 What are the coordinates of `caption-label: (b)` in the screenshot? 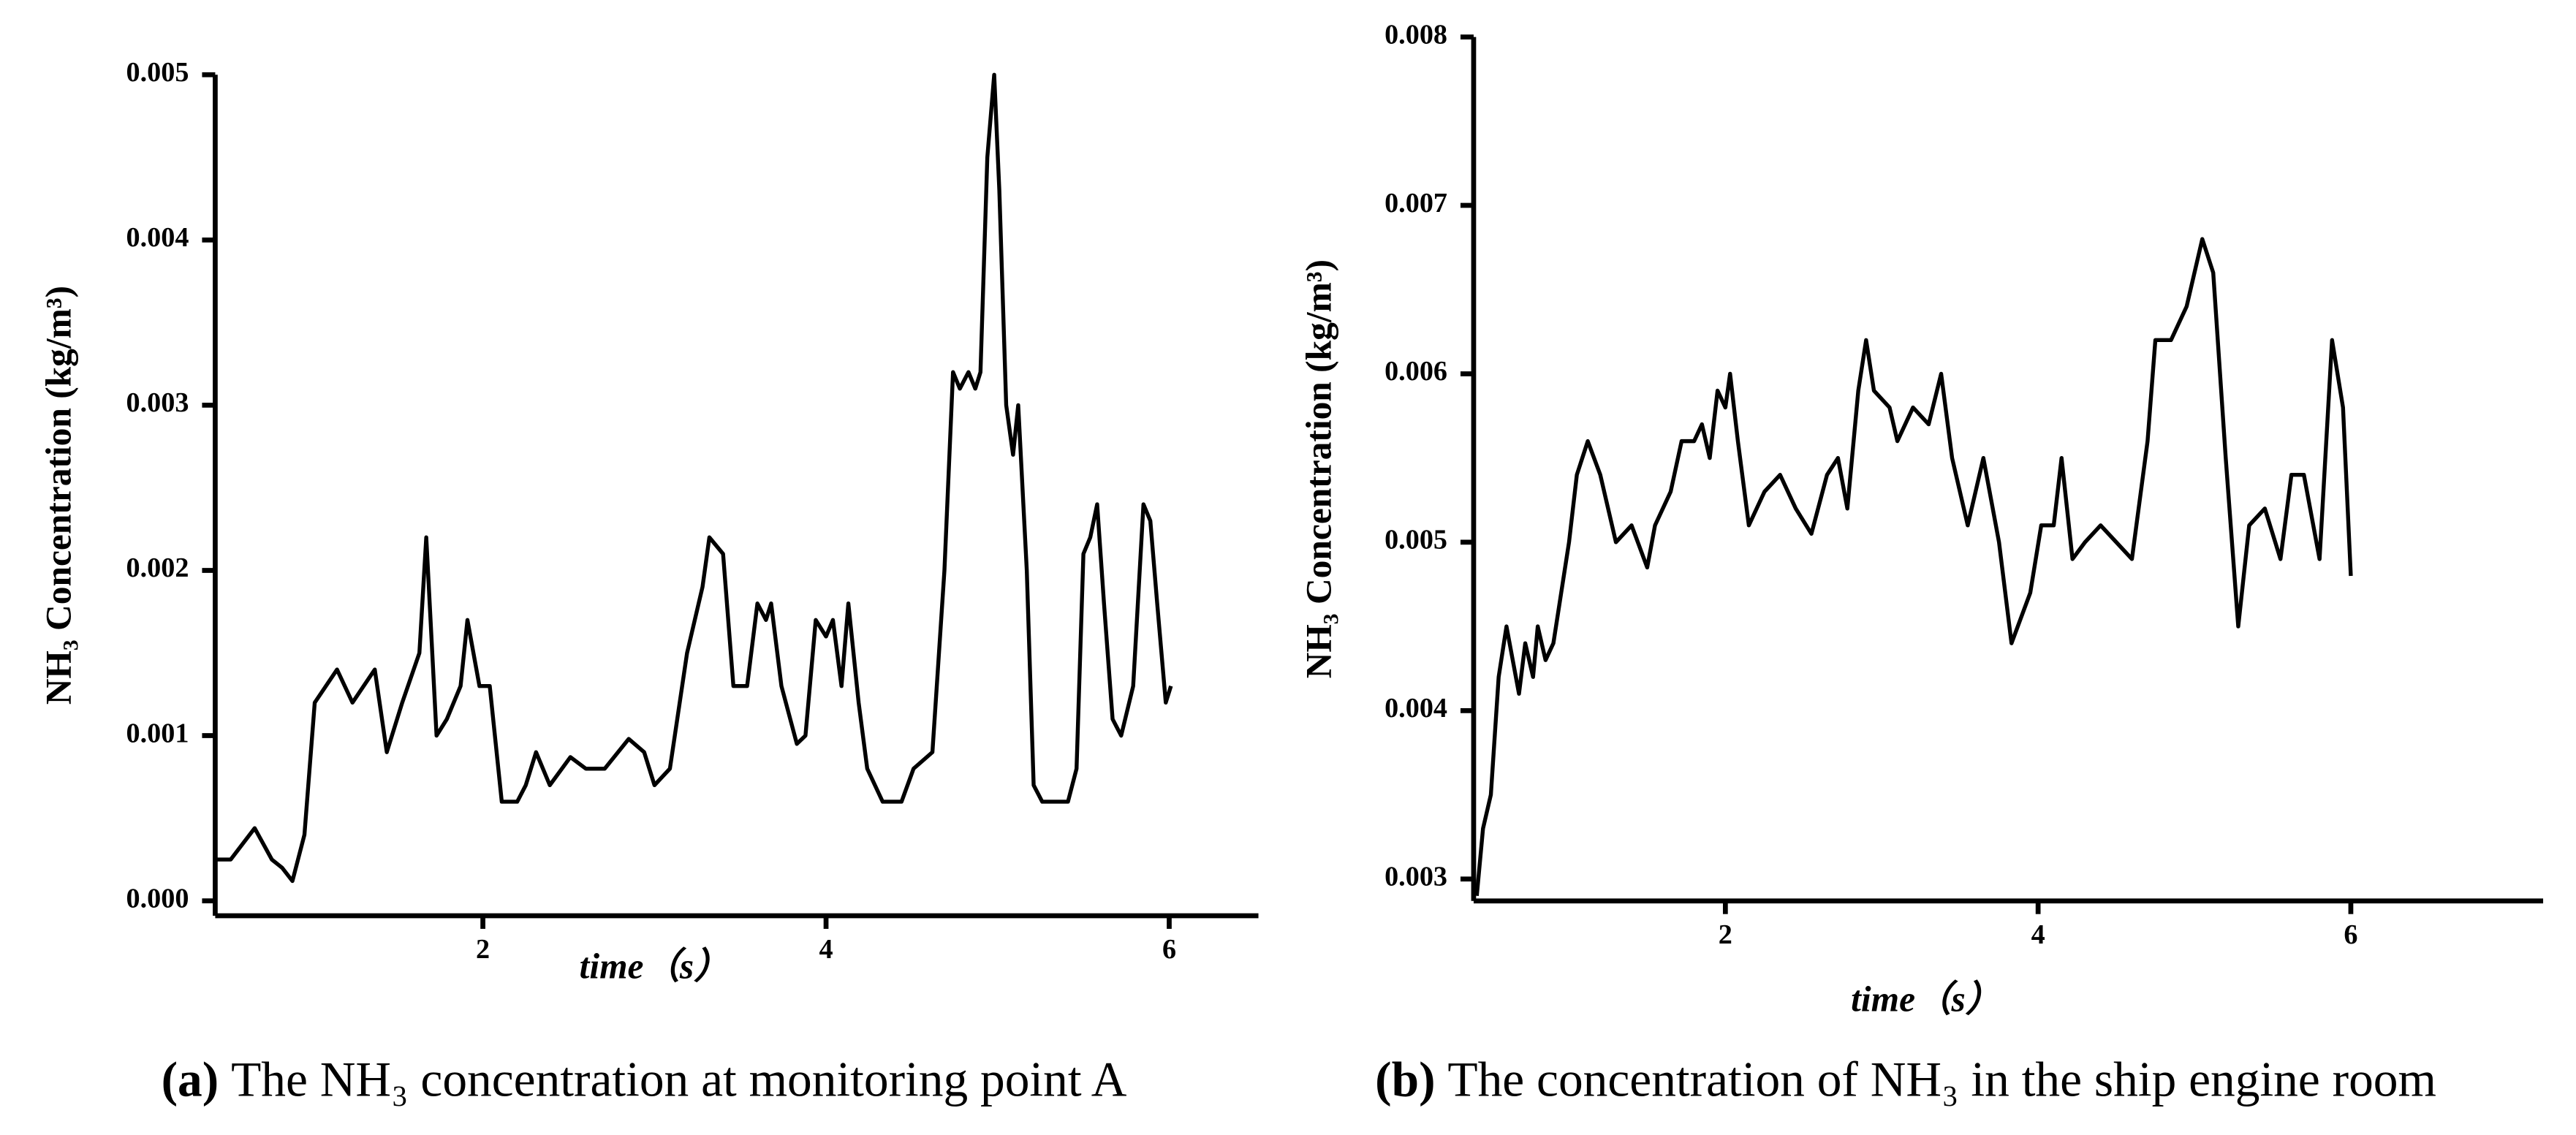 It's located at (1405, 1079).